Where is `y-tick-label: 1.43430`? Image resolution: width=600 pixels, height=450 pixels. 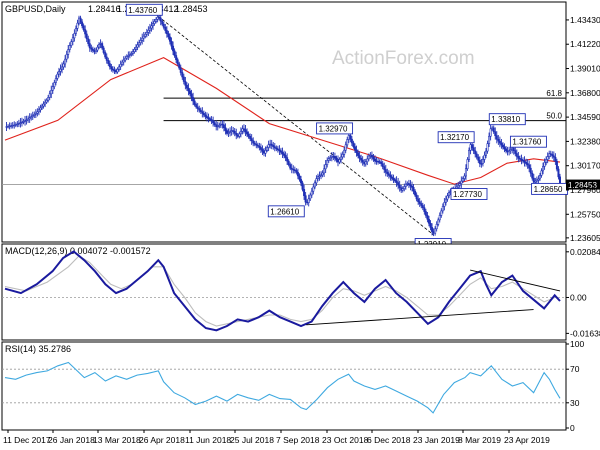 y-tick-label: 1.43430 is located at coordinates (585, 20).